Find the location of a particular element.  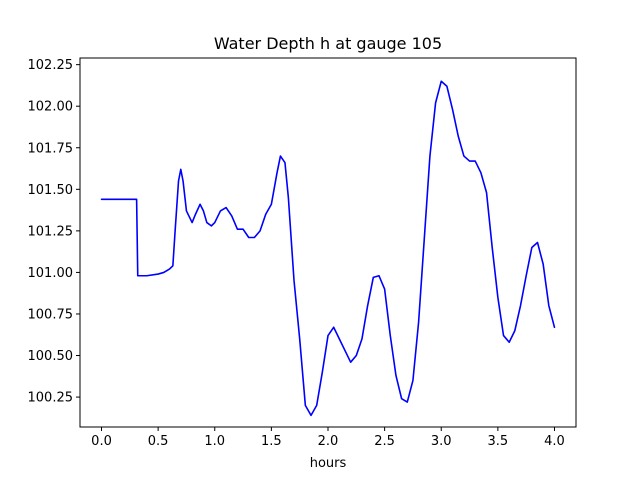

y-tick-label: 100.50 is located at coordinates (51, 356).